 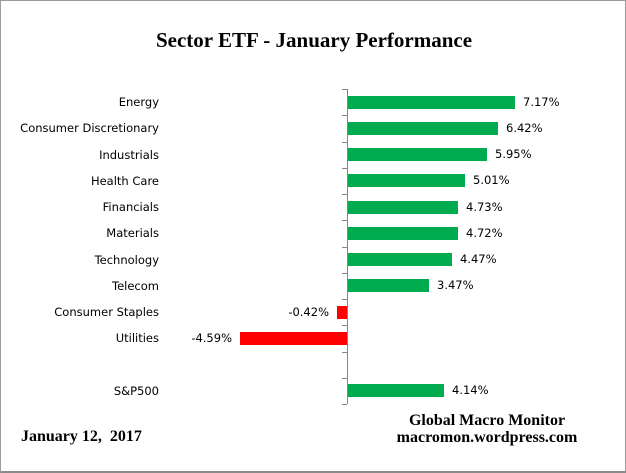 What do you see at coordinates (126, 259) in the screenshot?
I see `category-label: Technology` at bounding box center [126, 259].